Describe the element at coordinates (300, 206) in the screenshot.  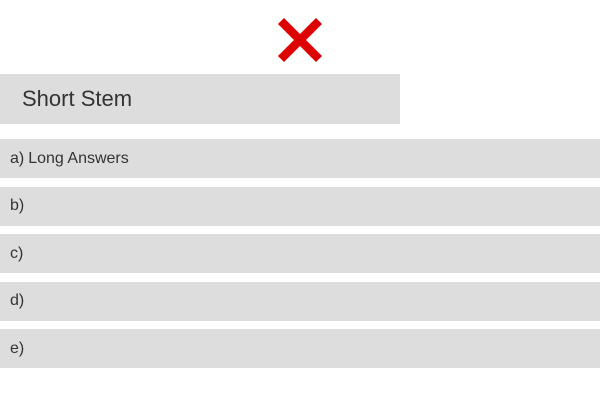
I see `answer-option-b: b)` at that location.